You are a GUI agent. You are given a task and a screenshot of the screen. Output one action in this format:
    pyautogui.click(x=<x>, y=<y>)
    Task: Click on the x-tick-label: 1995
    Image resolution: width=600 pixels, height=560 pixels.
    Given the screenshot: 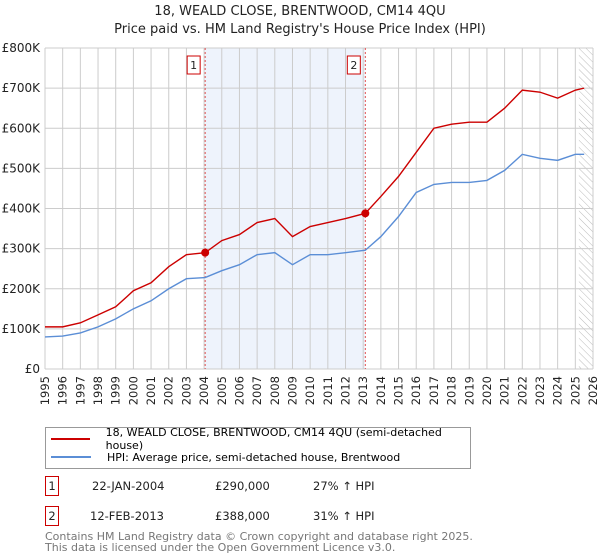 What is the action you would take?
    pyautogui.click(x=45, y=390)
    